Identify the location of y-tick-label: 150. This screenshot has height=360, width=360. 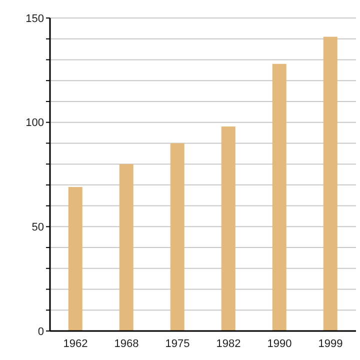
(35, 18).